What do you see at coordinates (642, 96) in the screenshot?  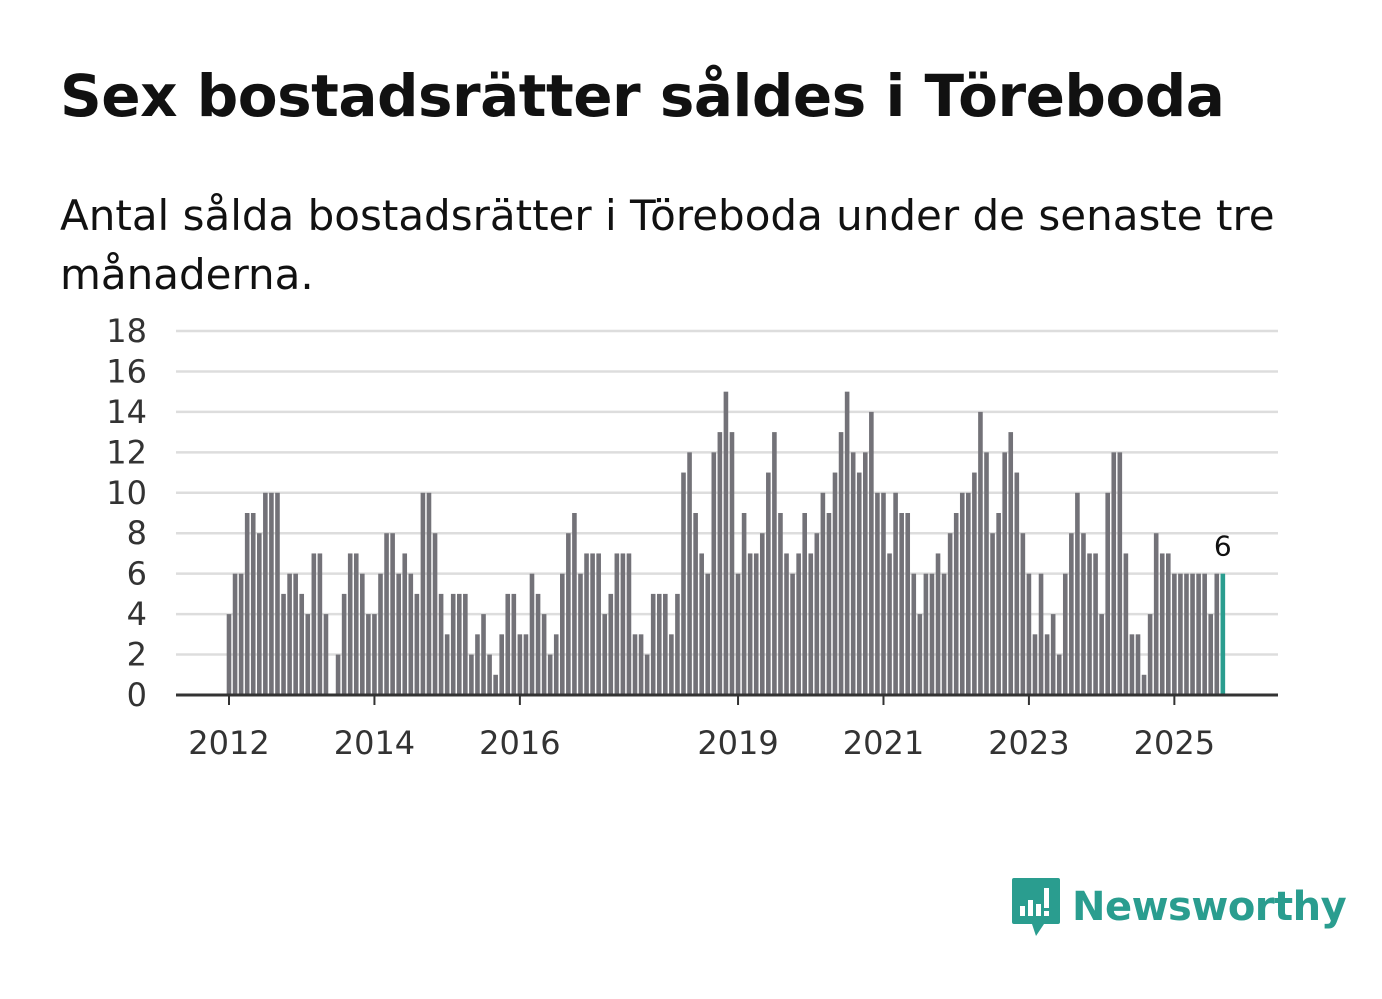 I see `chart-title: Sex bostadsrätter såldes i Töreboda` at bounding box center [642, 96].